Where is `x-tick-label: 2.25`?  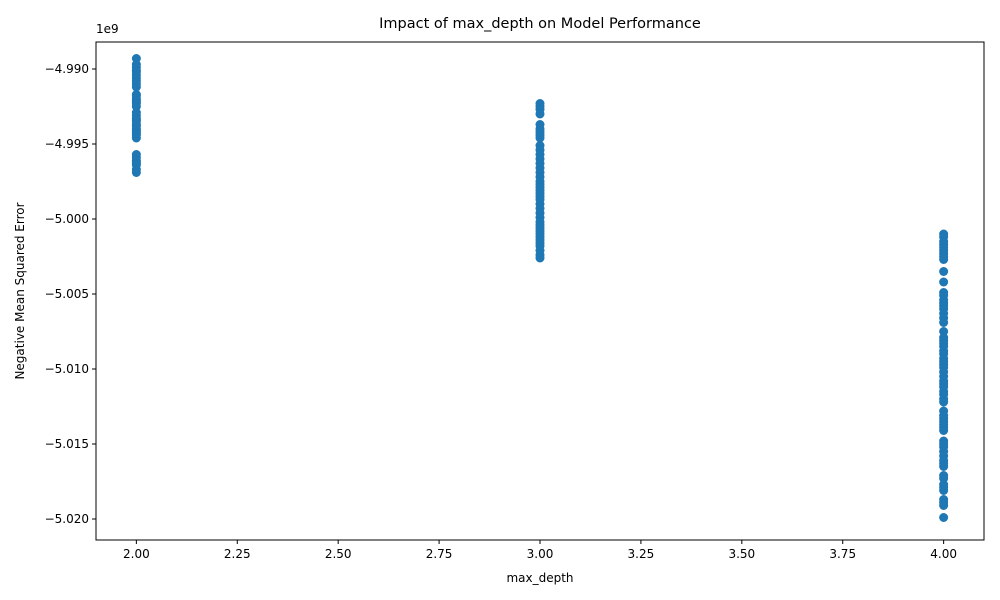
x-tick-label: 2.25 is located at coordinates (237, 554).